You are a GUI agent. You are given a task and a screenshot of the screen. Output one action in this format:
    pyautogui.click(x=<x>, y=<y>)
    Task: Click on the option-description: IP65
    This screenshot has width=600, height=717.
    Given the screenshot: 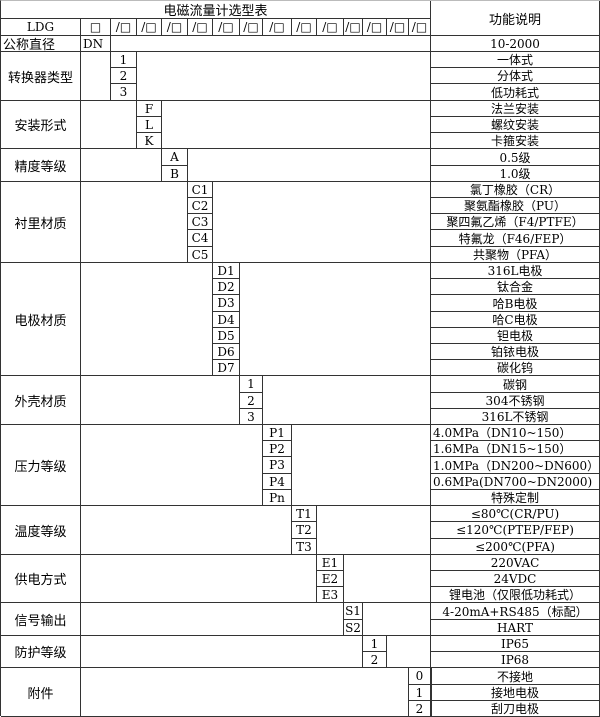 What is the action you would take?
    pyautogui.click(x=515, y=644)
    